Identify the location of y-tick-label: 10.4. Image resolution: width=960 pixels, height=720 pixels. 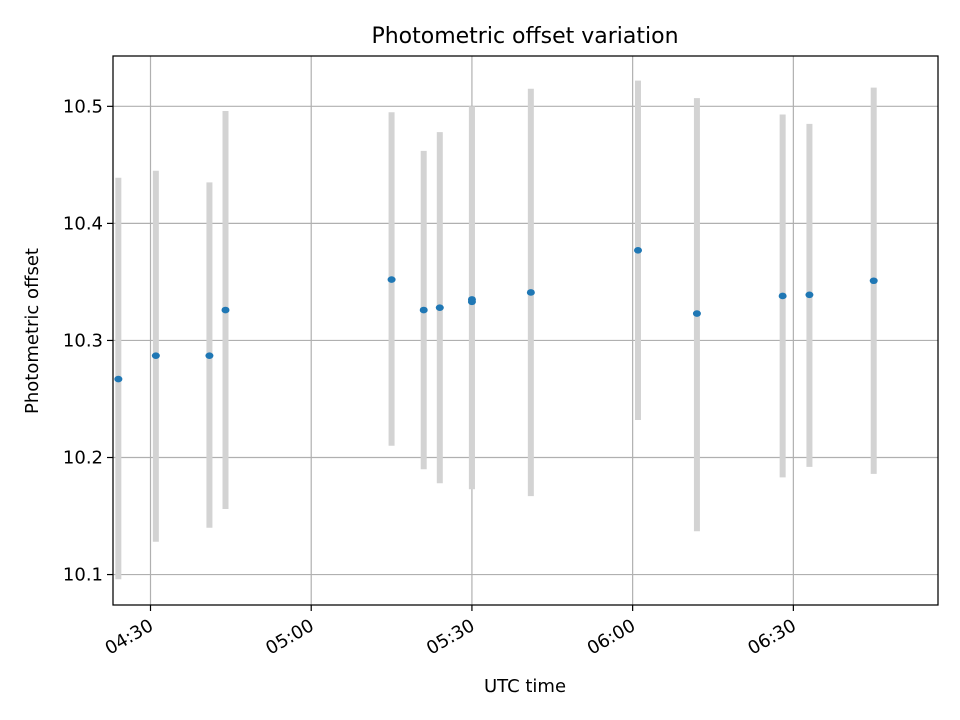
(83, 223).